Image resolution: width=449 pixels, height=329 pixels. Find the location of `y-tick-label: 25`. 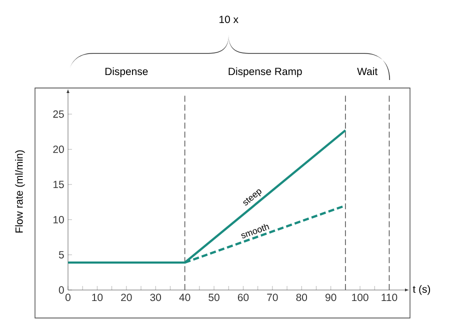

y-tick-label: 25 is located at coordinates (58, 114).